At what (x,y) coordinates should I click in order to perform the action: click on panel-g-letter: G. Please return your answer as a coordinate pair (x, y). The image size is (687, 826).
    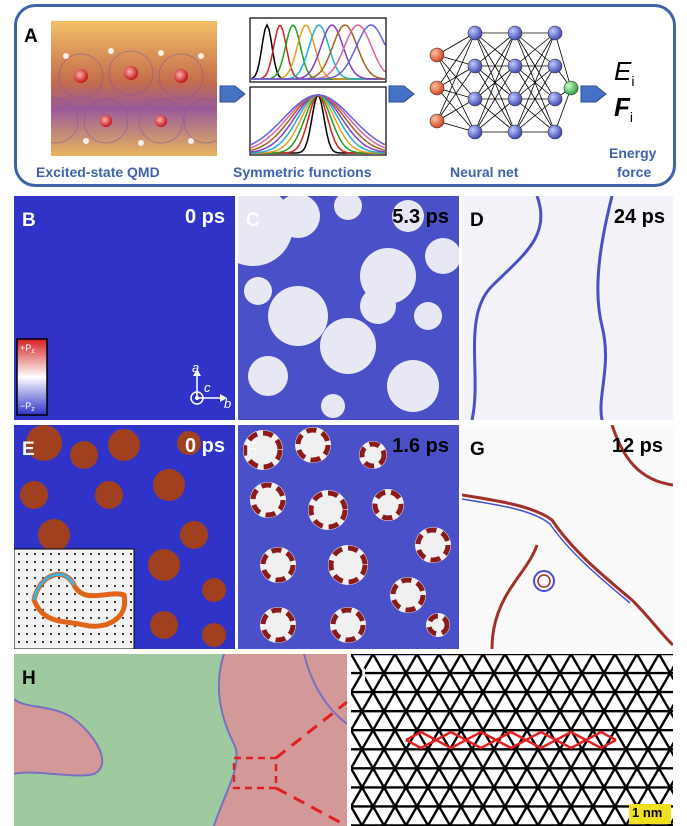
    Looking at the image, I should click on (477, 449).